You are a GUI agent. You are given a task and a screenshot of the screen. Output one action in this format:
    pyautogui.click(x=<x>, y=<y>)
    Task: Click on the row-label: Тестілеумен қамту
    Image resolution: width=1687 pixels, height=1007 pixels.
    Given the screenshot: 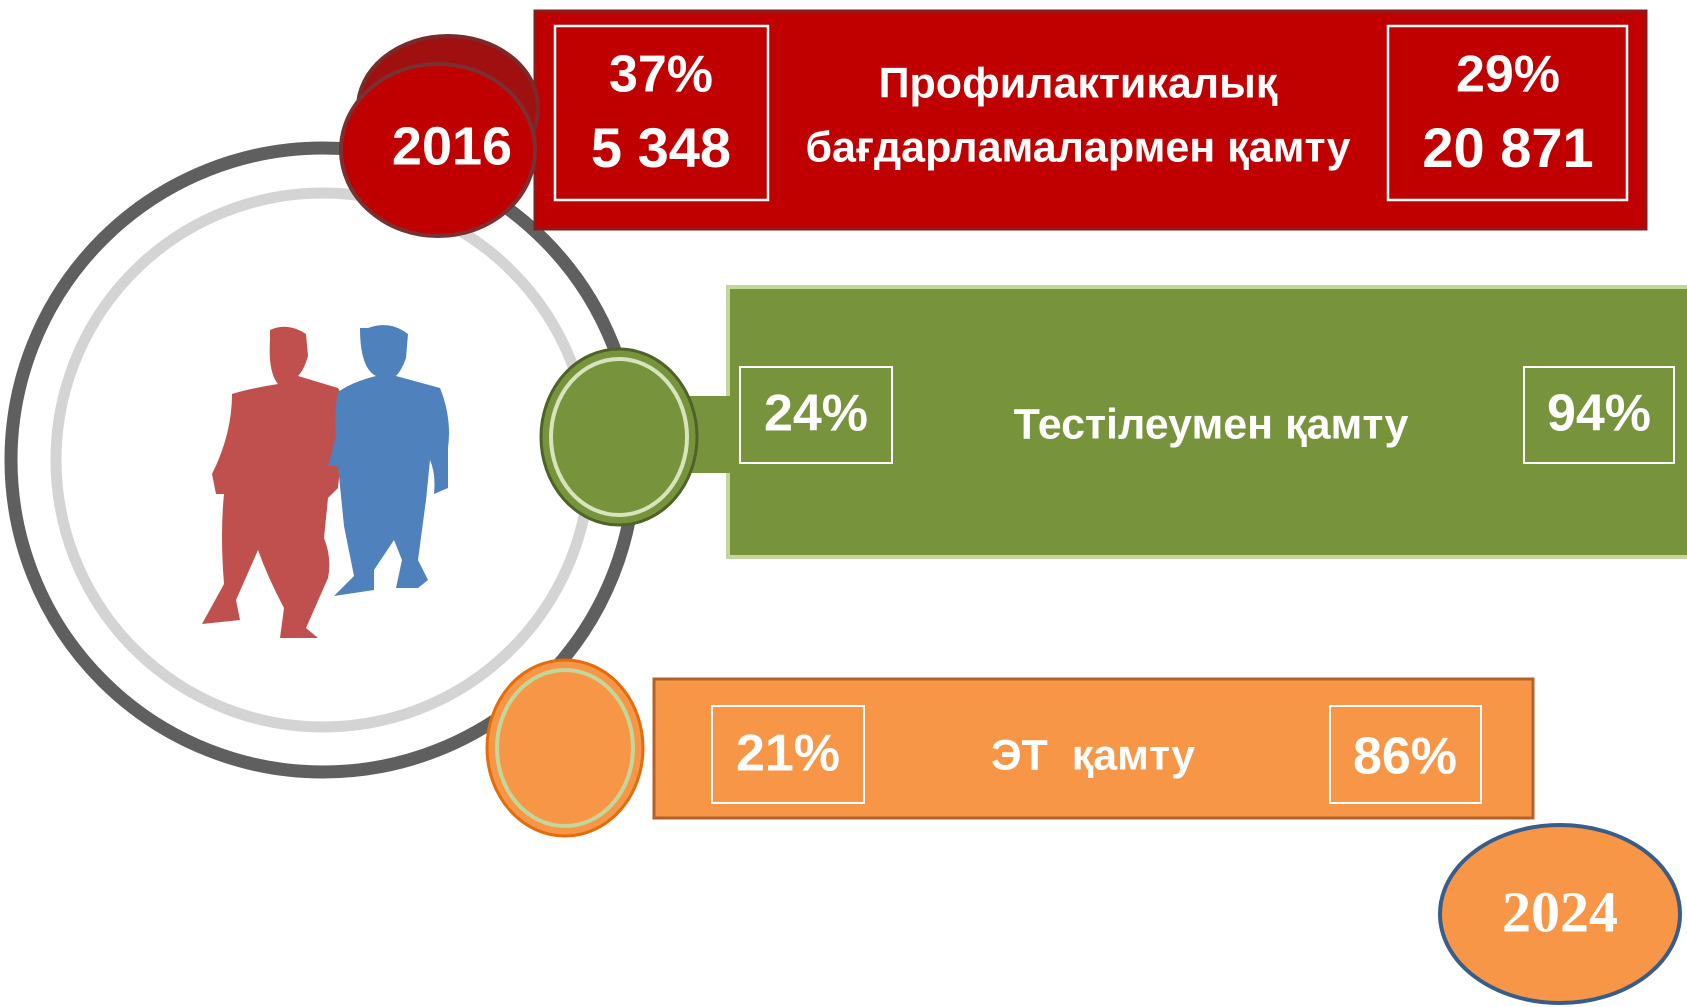 What is the action you would take?
    pyautogui.click(x=1211, y=424)
    